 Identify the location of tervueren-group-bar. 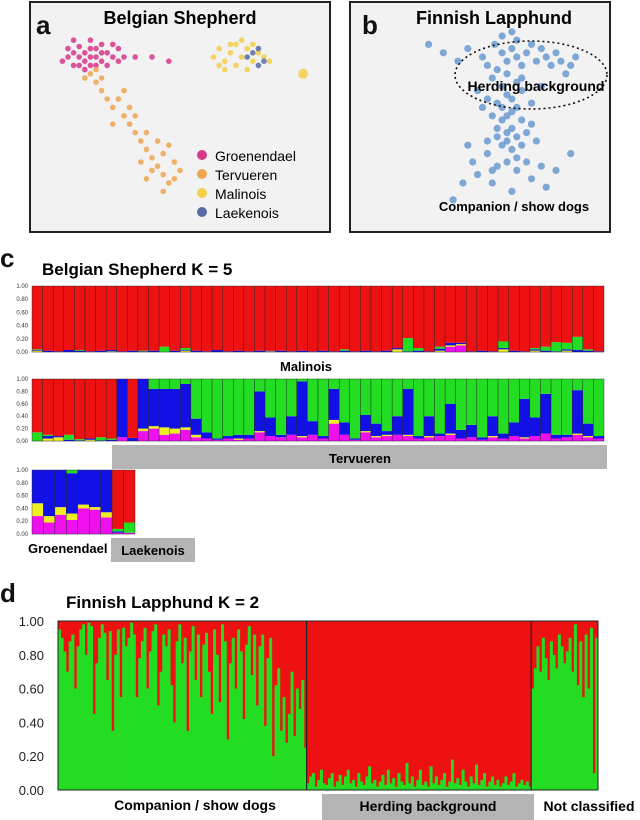
(359, 457).